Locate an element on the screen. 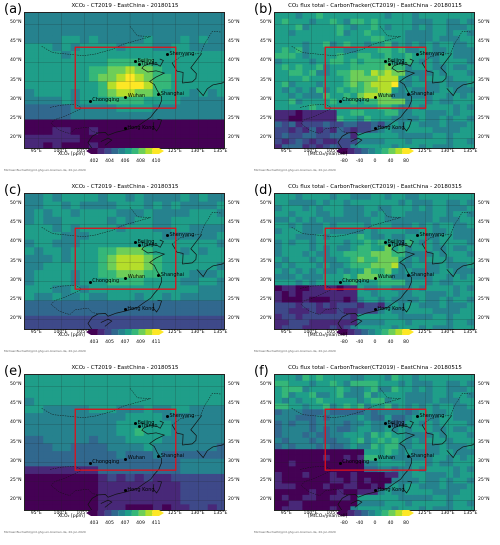 This screenshot has height=545, width=500. lat-tick-label: 50°N is located at coordinates (234, 385).